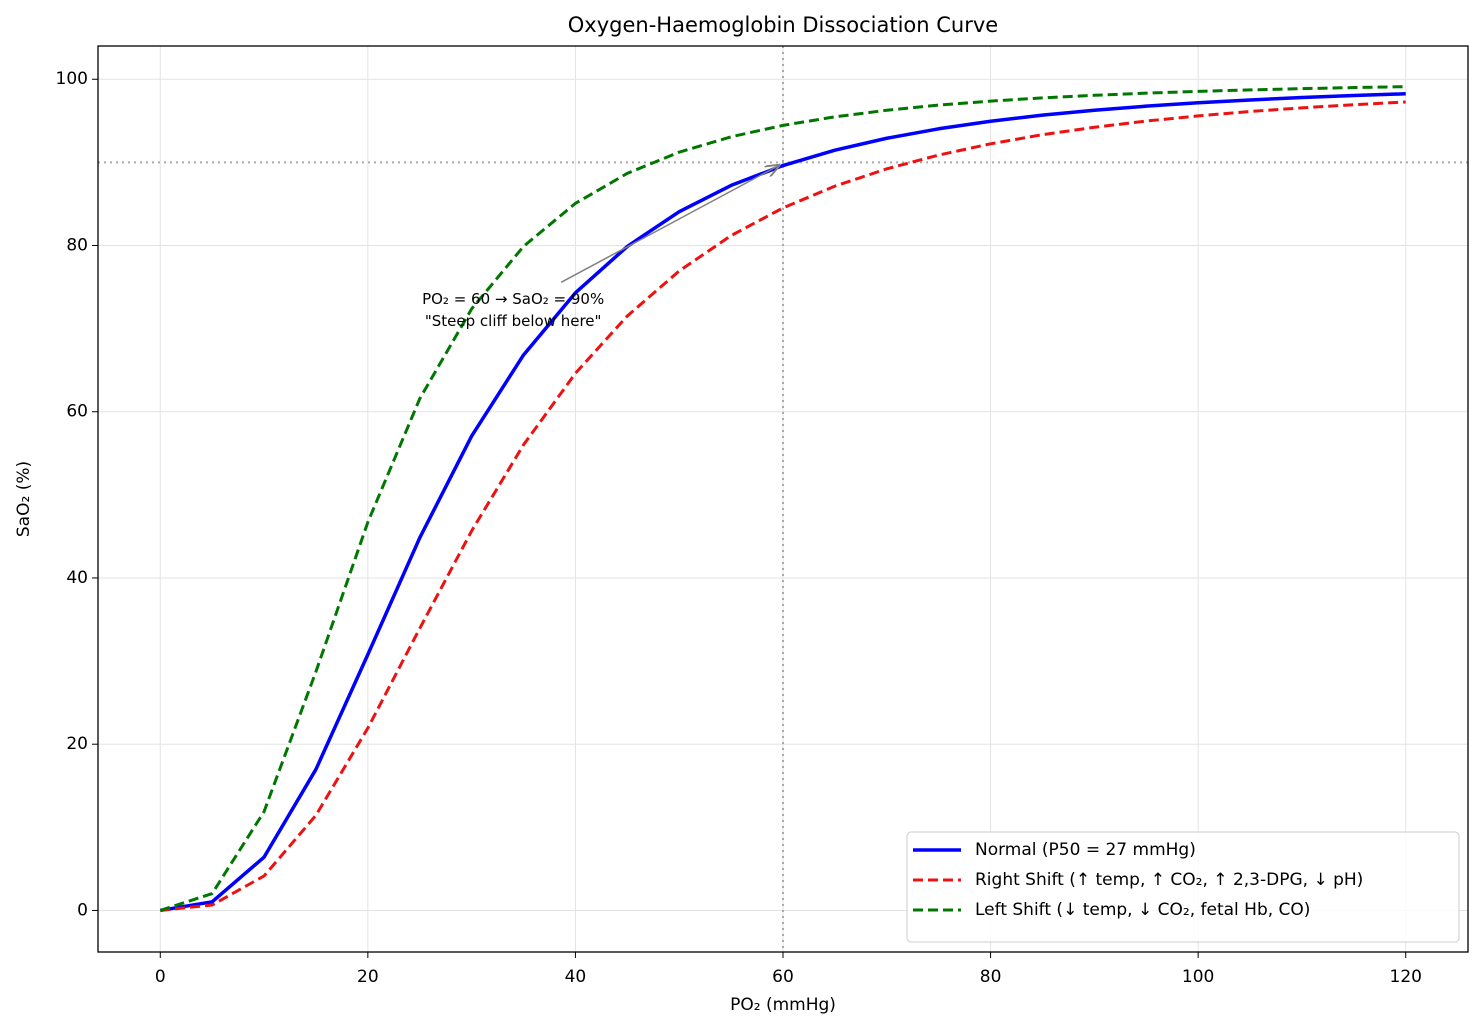 The image size is (1484, 1035). What do you see at coordinates (669, 224) in the screenshot?
I see `annotation-arrow` at bounding box center [669, 224].